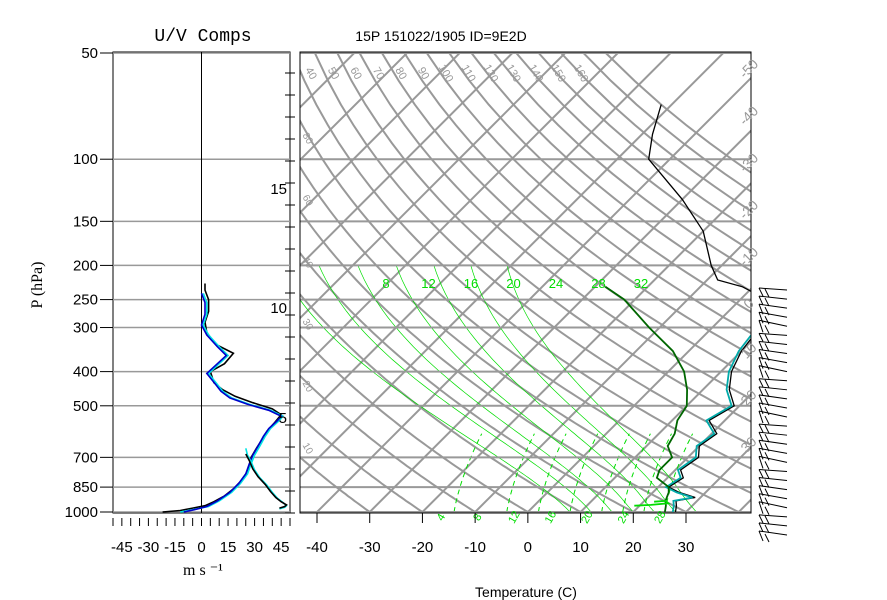 This screenshot has width=887, height=600. Describe the element at coordinates (254, 547) in the screenshot. I see `uv-x-tick-label: 30` at that location.